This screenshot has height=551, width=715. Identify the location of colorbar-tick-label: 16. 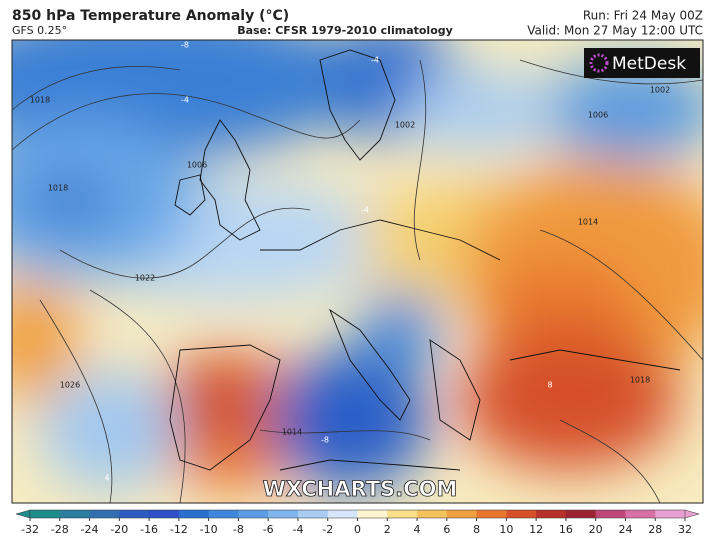
(566, 529).